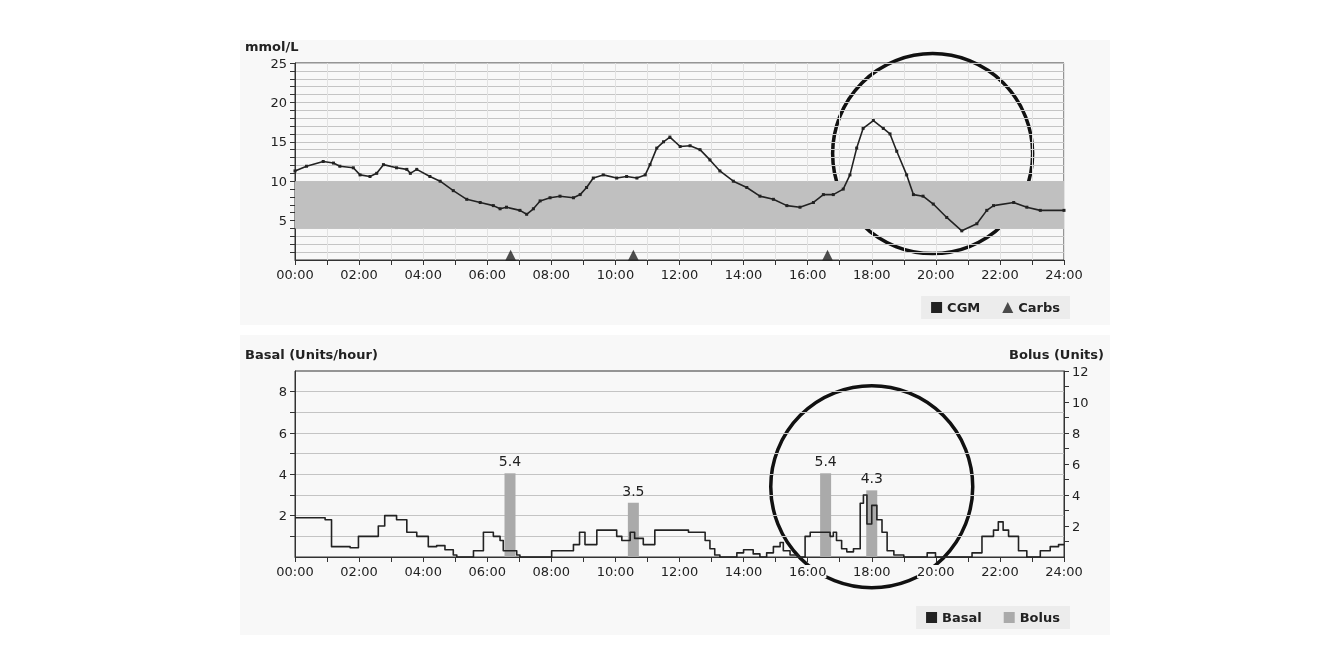 Image resolution: width=1332 pixels, height=649 pixels. Describe the element at coordinates (1076, 433) in the screenshot. I see `y2-tick-label: 8` at that location.